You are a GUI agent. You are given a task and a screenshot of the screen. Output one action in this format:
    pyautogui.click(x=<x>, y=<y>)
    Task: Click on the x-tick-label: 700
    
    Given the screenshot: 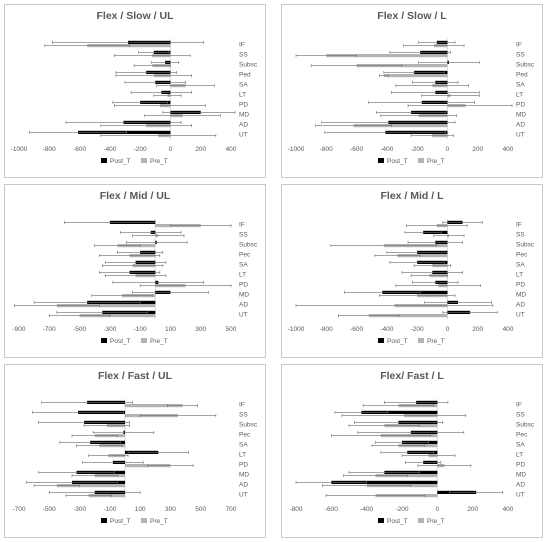 What is the action you would take?
    pyautogui.click(x=231, y=509)
    